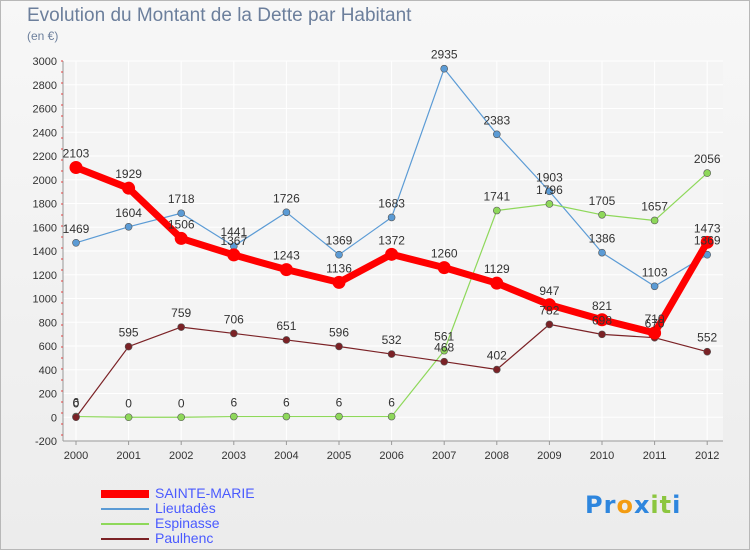 This screenshot has width=750, height=550. I want to click on logo-letter: o, so click(625, 505).